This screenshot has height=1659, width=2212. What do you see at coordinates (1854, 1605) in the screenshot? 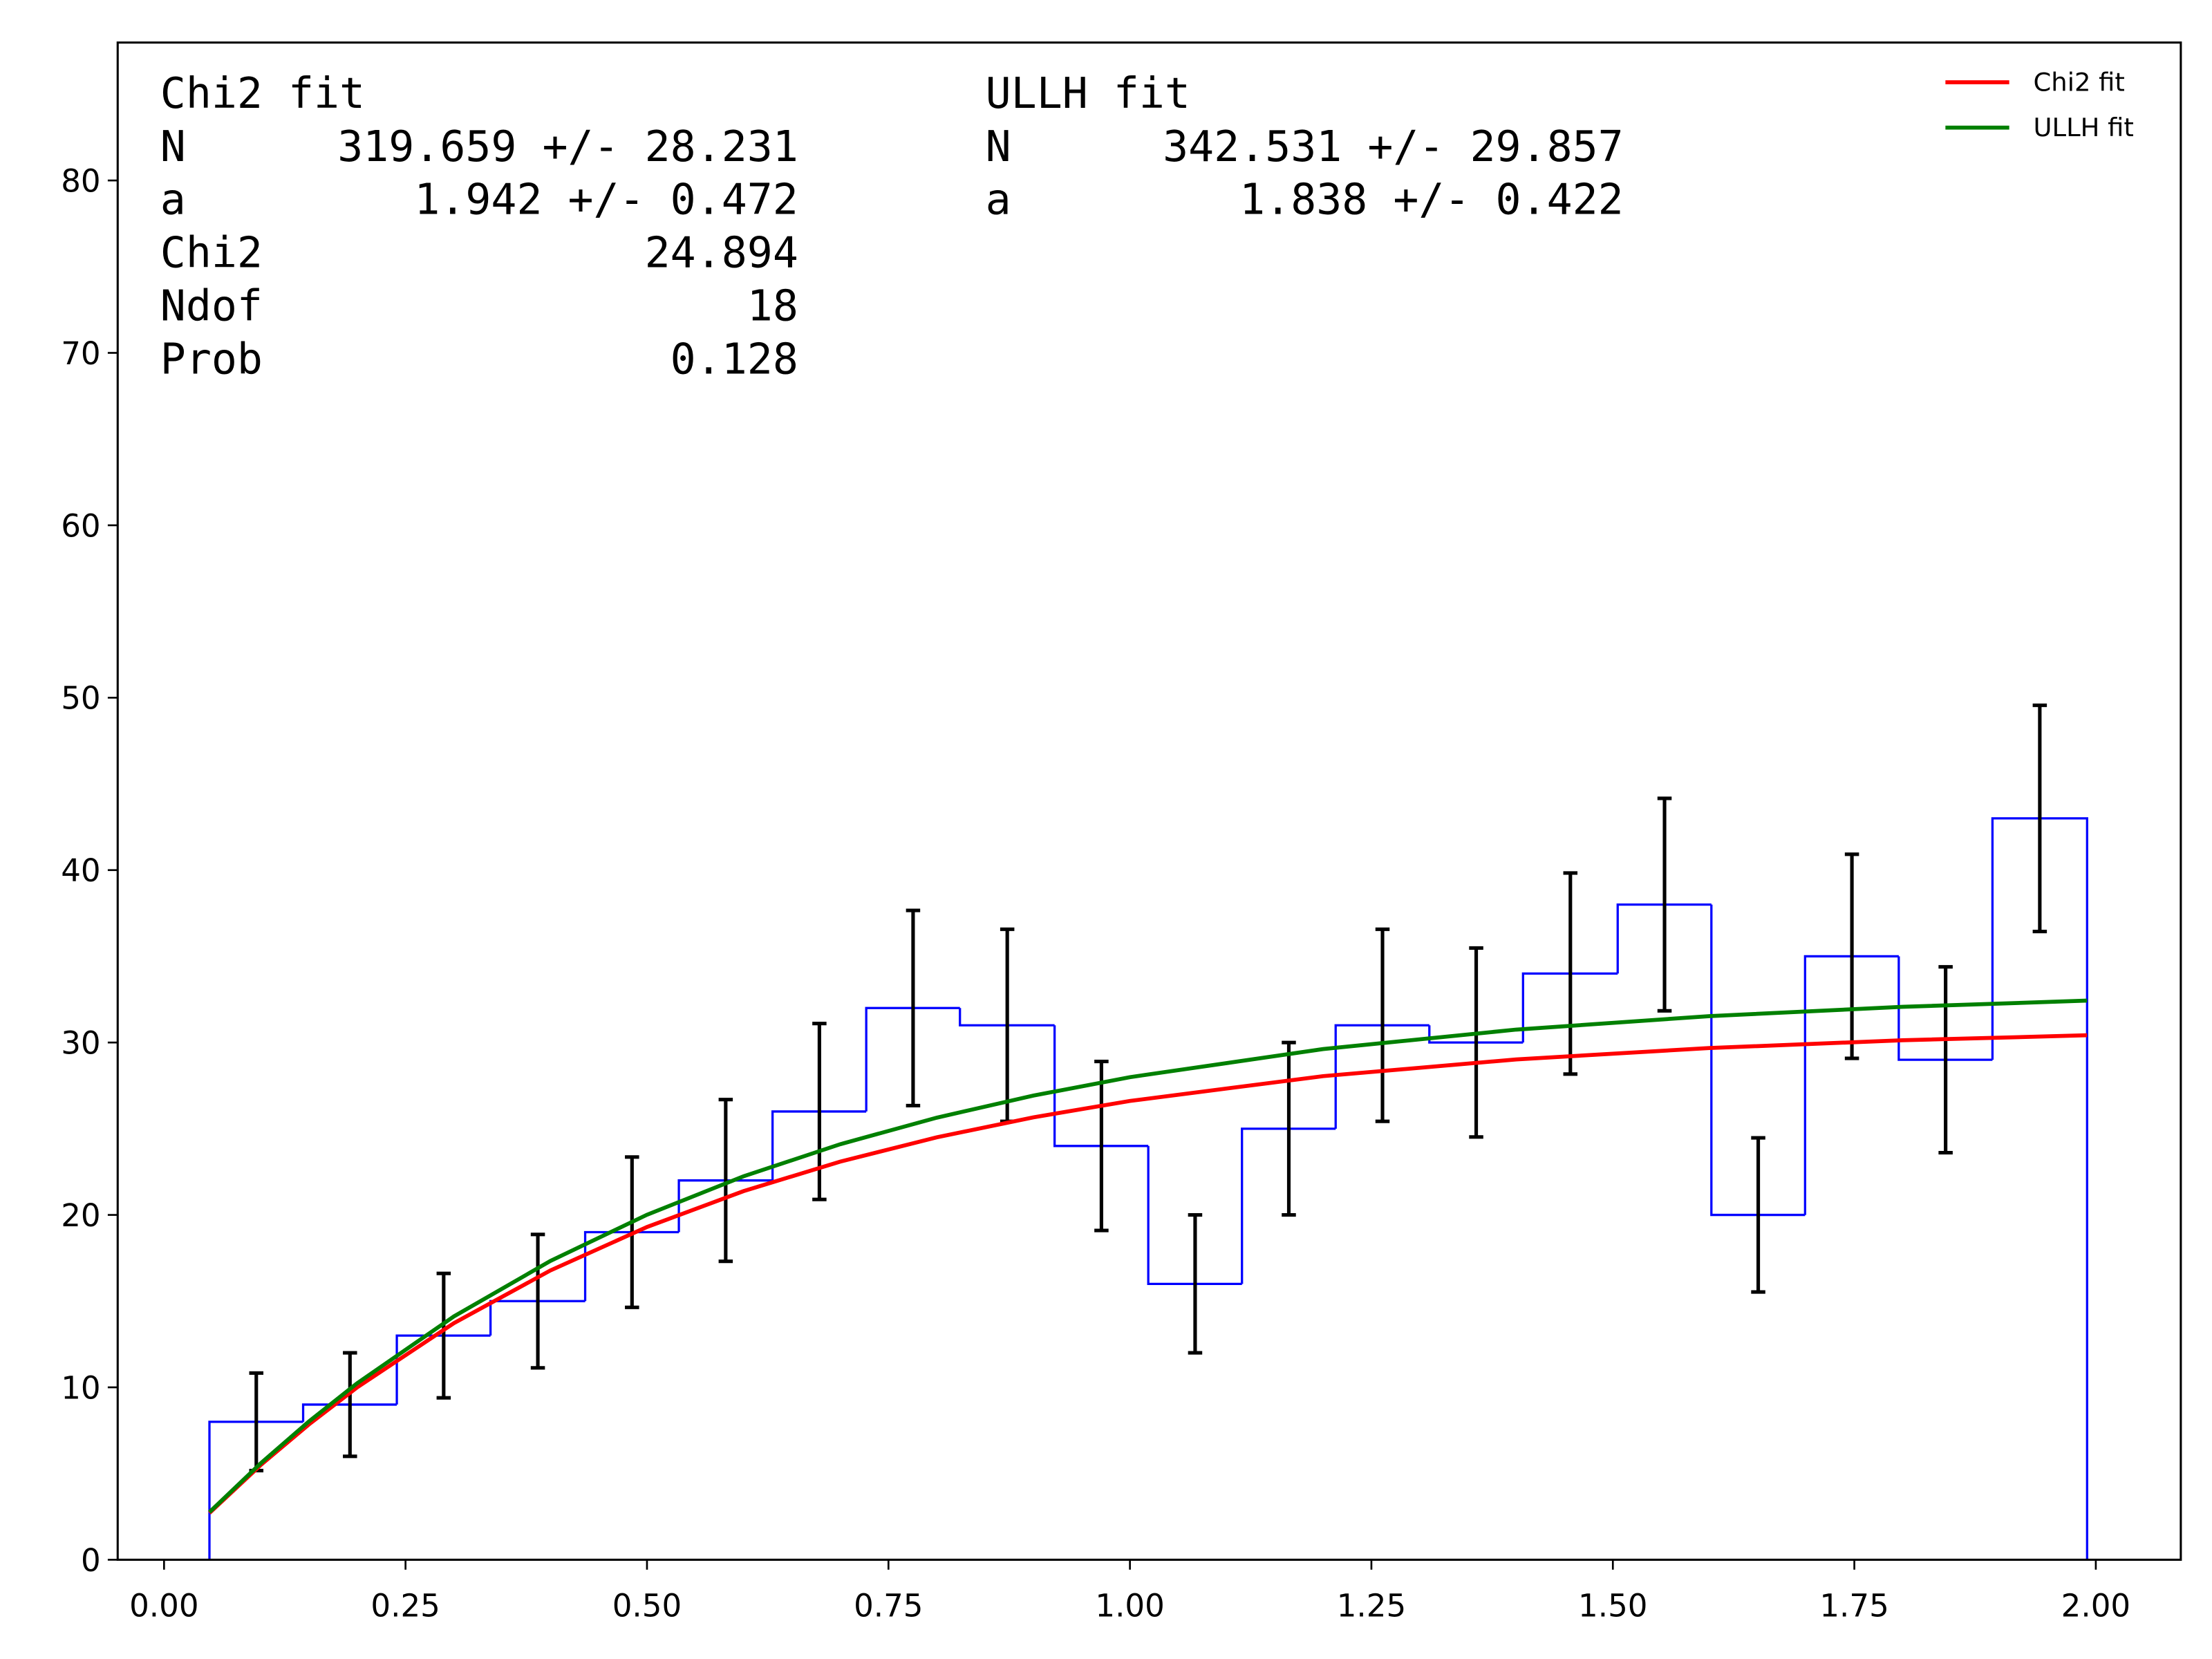
I see `x-tick-label: 1.75` at bounding box center [1854, 1605].